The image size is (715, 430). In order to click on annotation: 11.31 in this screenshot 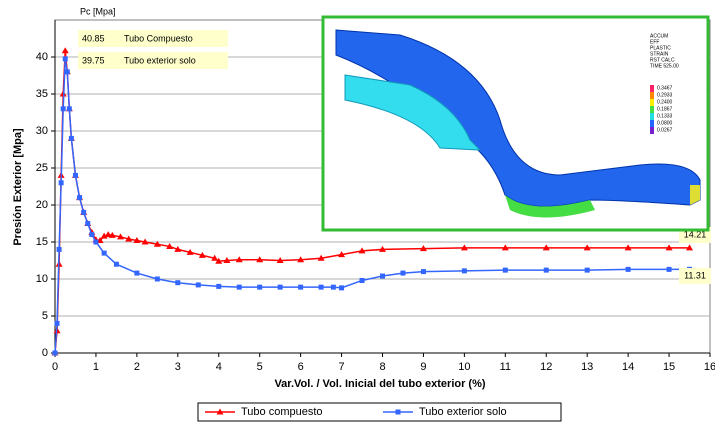, I will do `click(695, 275)`.